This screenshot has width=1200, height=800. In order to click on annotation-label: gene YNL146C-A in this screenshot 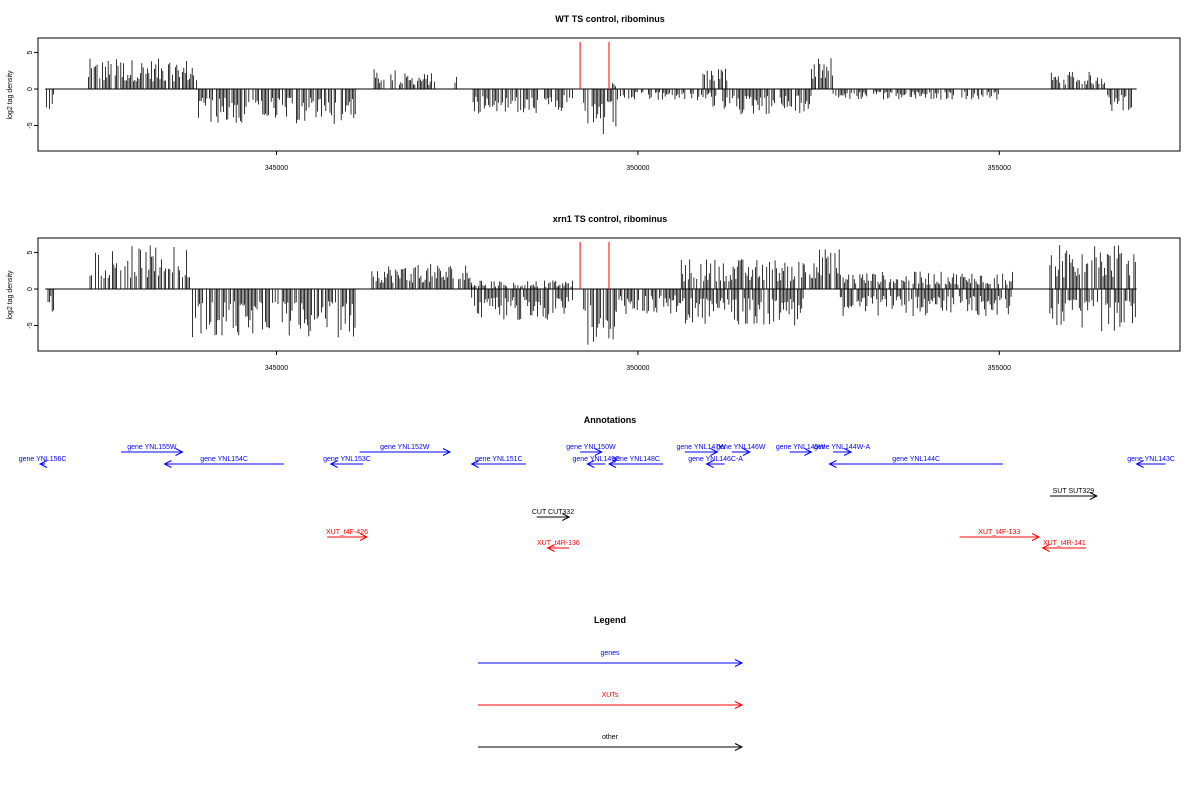, I will do `click(715, 459)`.